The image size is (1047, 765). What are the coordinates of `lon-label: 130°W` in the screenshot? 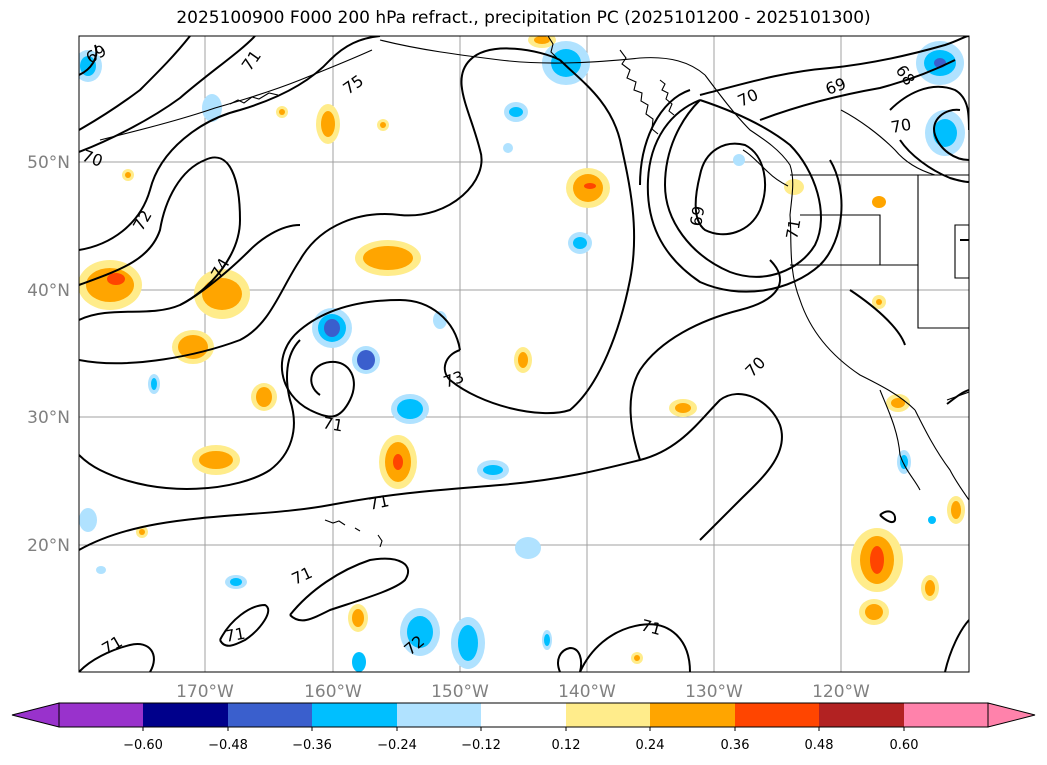 It's located at (714, 692).